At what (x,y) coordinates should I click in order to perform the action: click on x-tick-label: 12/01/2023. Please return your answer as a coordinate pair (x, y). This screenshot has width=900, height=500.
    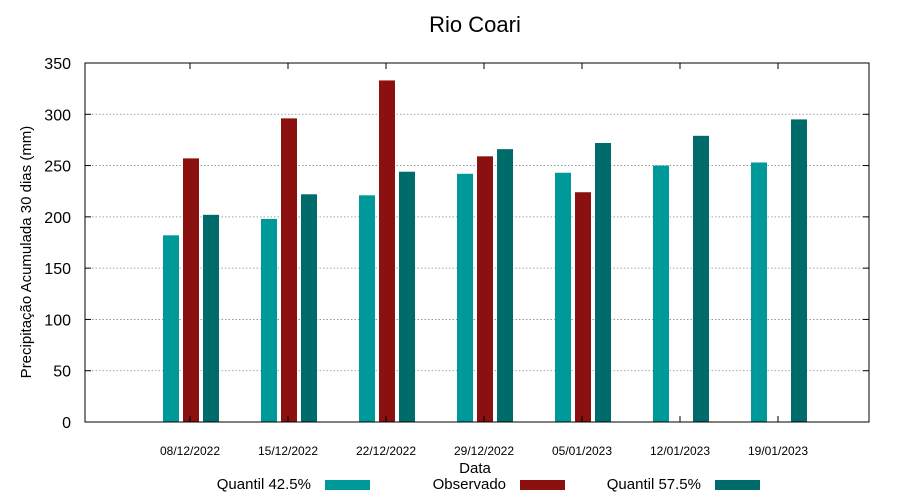
    Looking at the image, I should click on (680, 451).